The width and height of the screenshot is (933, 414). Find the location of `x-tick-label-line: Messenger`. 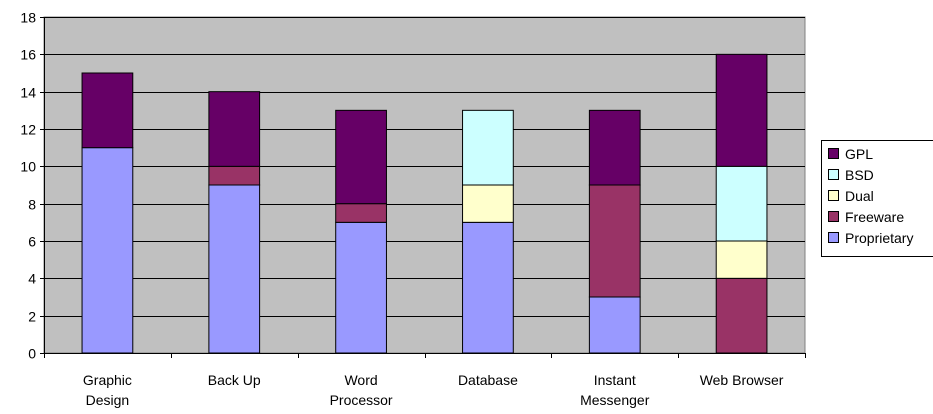

x-tick-label-line: Messenger is located at coordinates (615, 400).